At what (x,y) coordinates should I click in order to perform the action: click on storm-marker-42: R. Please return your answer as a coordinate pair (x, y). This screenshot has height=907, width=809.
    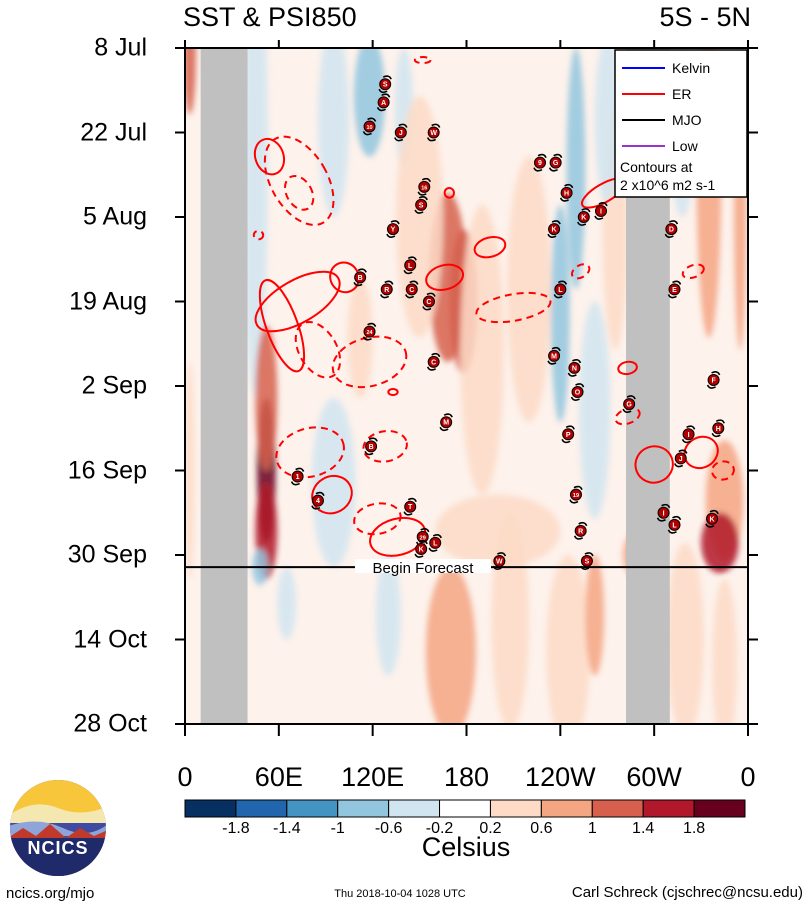
    Looking at the image, I should click on (580, 530).